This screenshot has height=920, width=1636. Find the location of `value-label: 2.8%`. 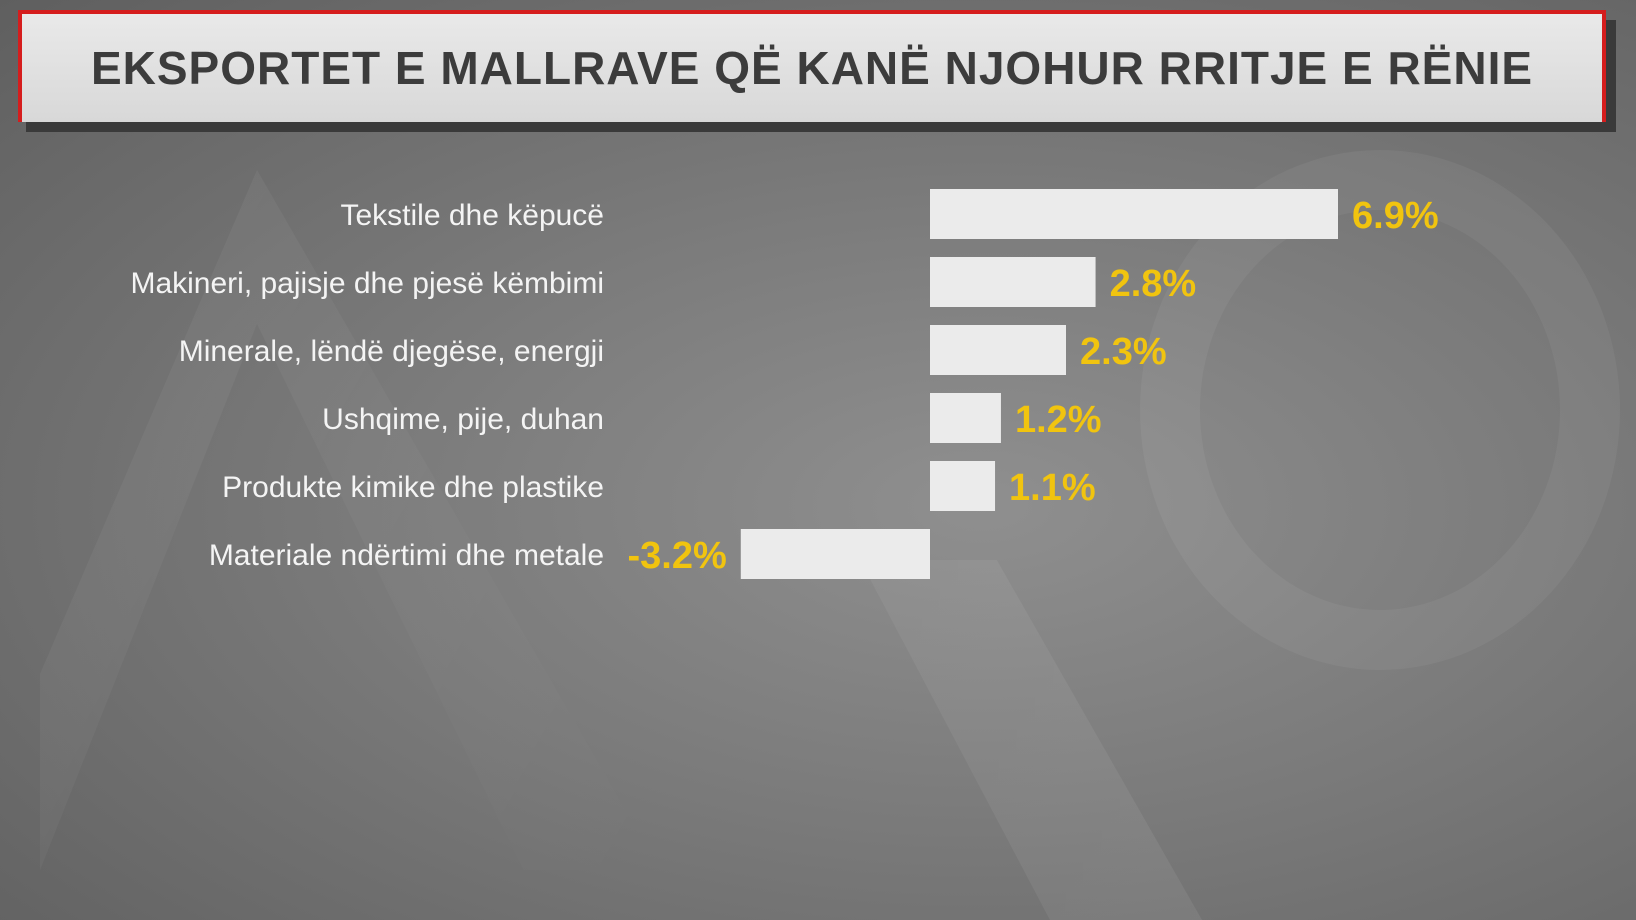

value-label: 2.8% is located at coordinates (1153, 284).